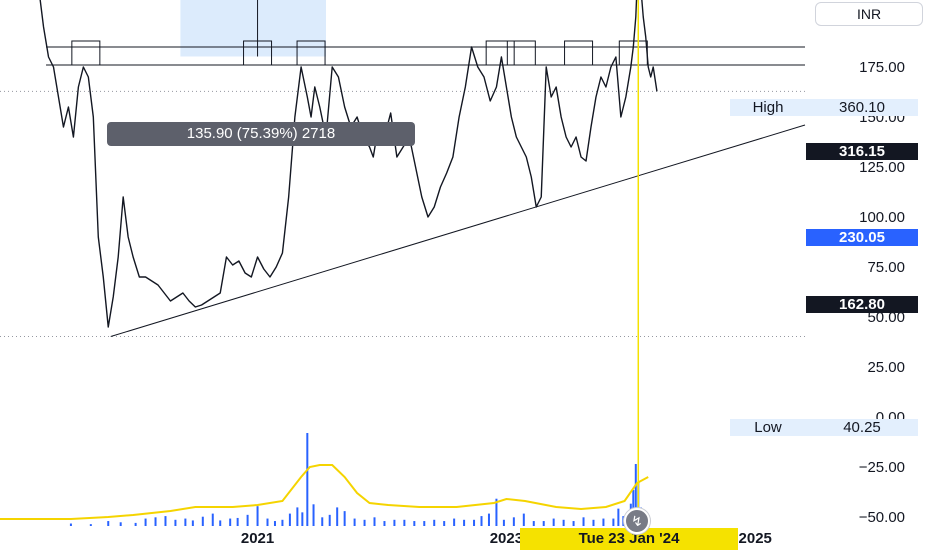  I want to click on y-tick-label: 25.00, so click(886, 367).